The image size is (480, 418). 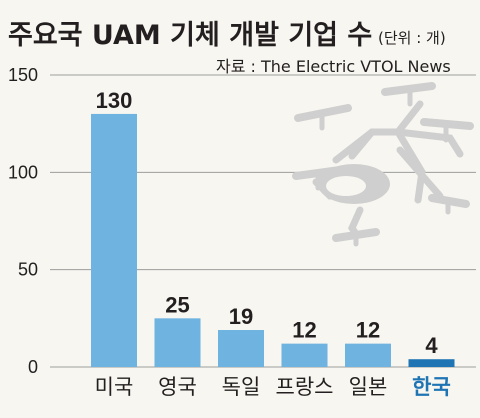 What do you see at coordinates (114, 387) in the screenshot?
I see `x-tick-label: 미국` at bounding box center [114, 387].